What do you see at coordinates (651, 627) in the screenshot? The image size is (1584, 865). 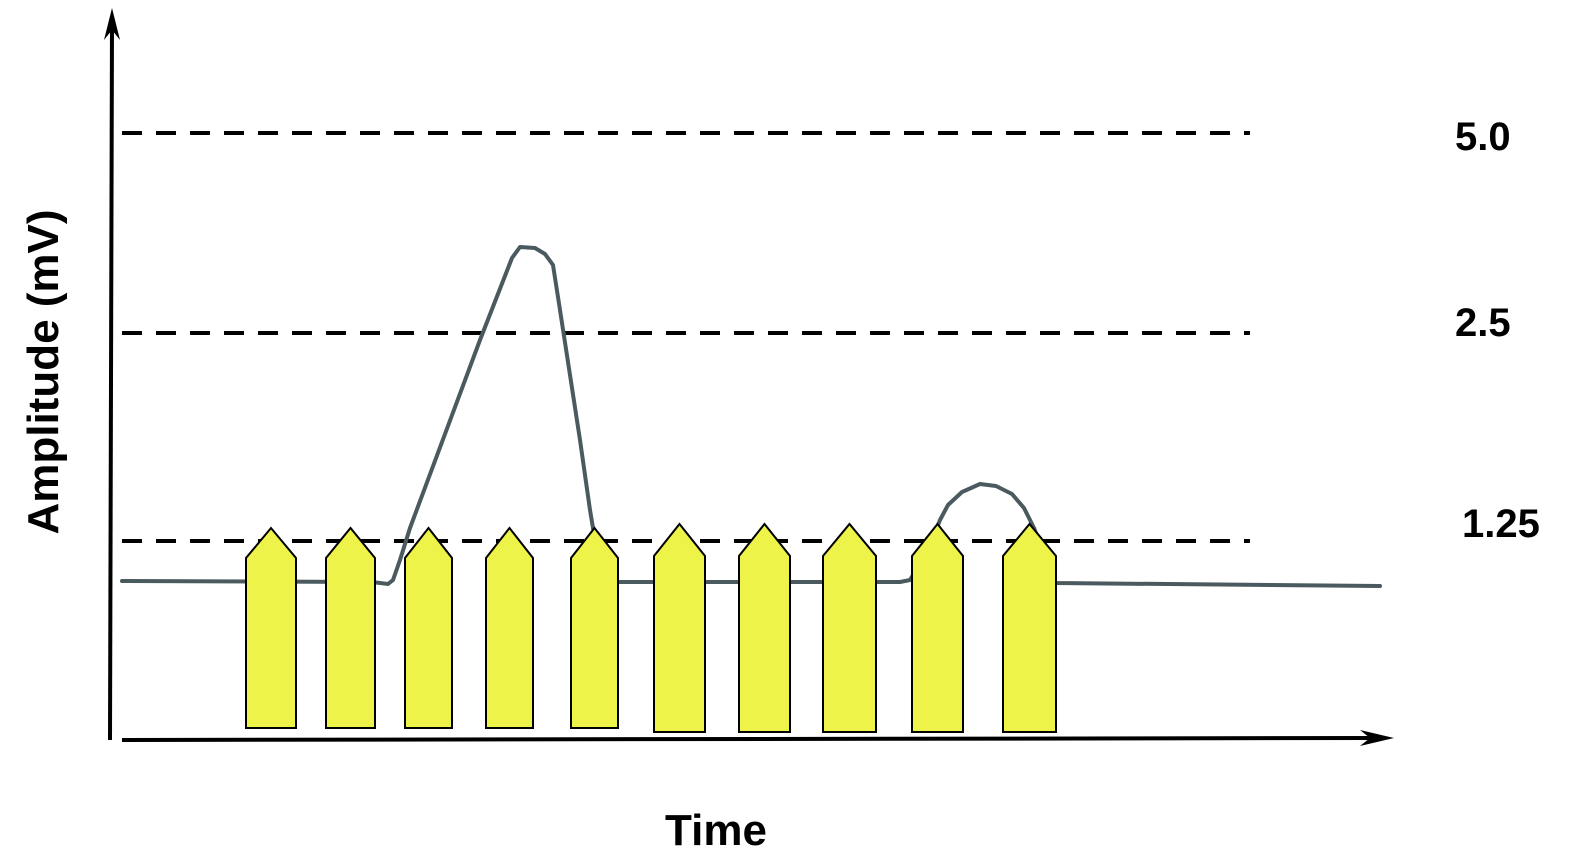 I see `arrow-blocks` at bounding box center [651, 627].